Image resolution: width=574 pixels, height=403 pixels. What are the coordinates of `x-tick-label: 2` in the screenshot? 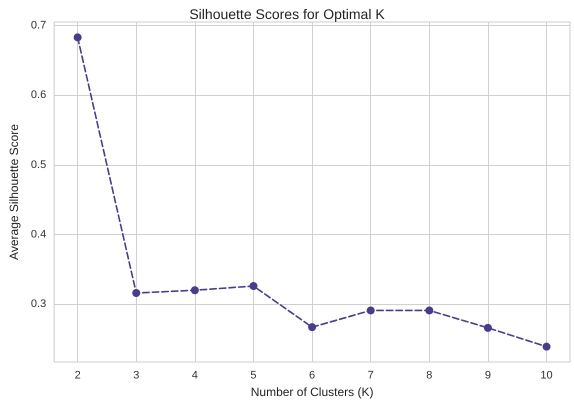 It's located at (77, 376).